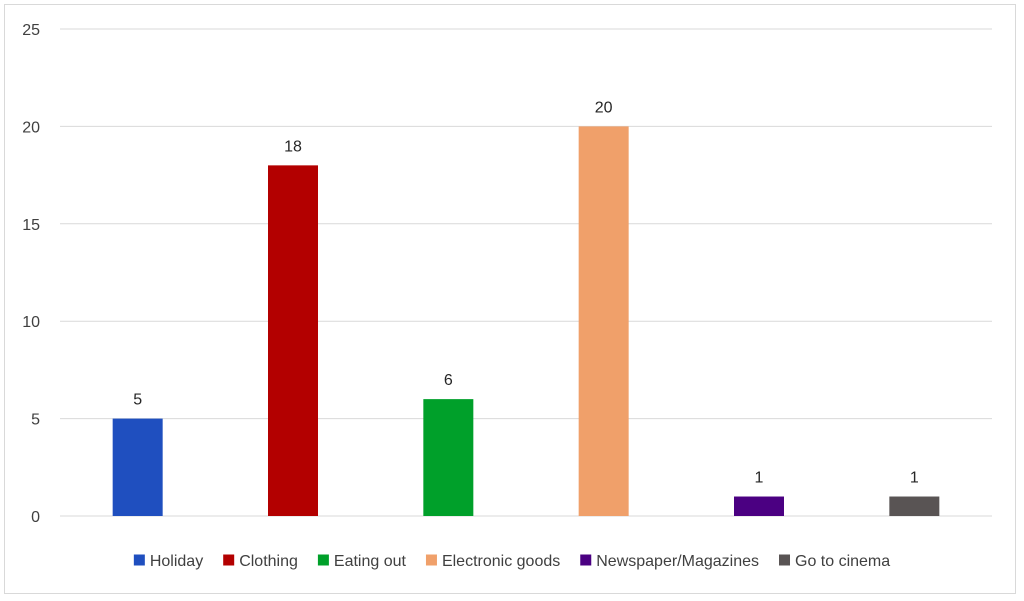 This screenshot has width=1024, height=601. I want to click on bar-newspaper-magazines, so click(759, 506).